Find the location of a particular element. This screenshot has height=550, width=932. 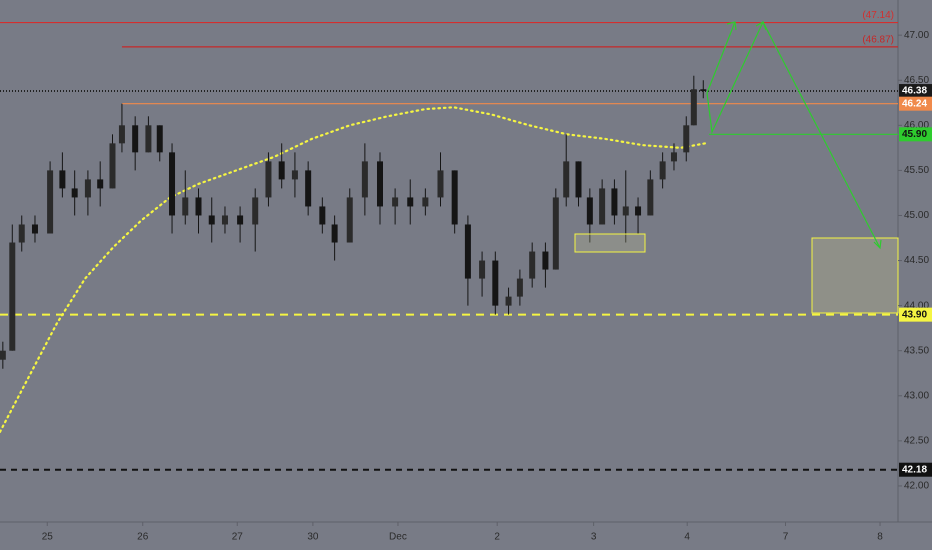

y-tick-label: 42.50 is located at coordinates (916, 441).